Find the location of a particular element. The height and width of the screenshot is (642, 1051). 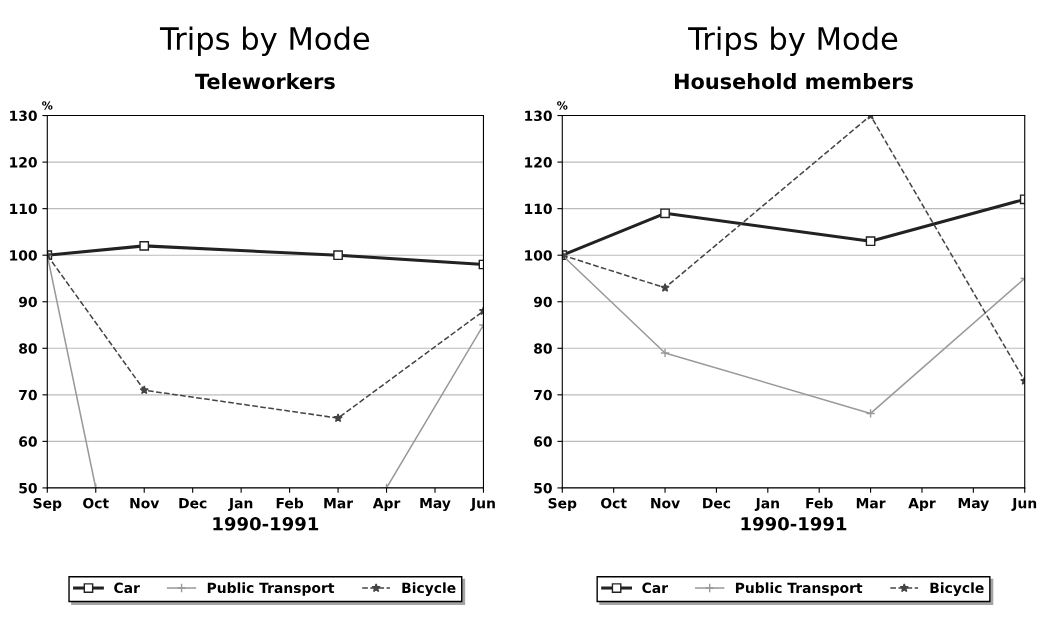

chart-subtitle: Teleworkers is located at coordinates (265, 81).